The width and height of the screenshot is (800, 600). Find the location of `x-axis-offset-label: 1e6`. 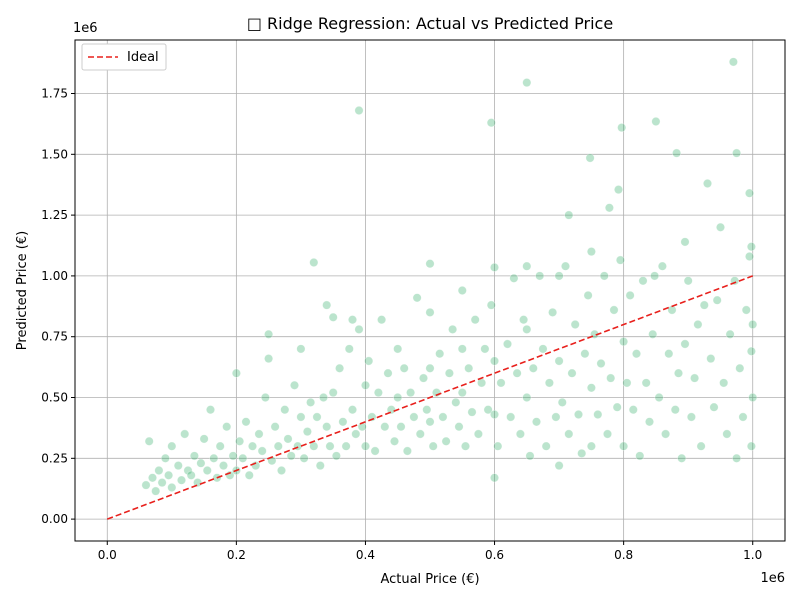

x-axis-offset-label: 1e6 is located at coordinates (772, 578).